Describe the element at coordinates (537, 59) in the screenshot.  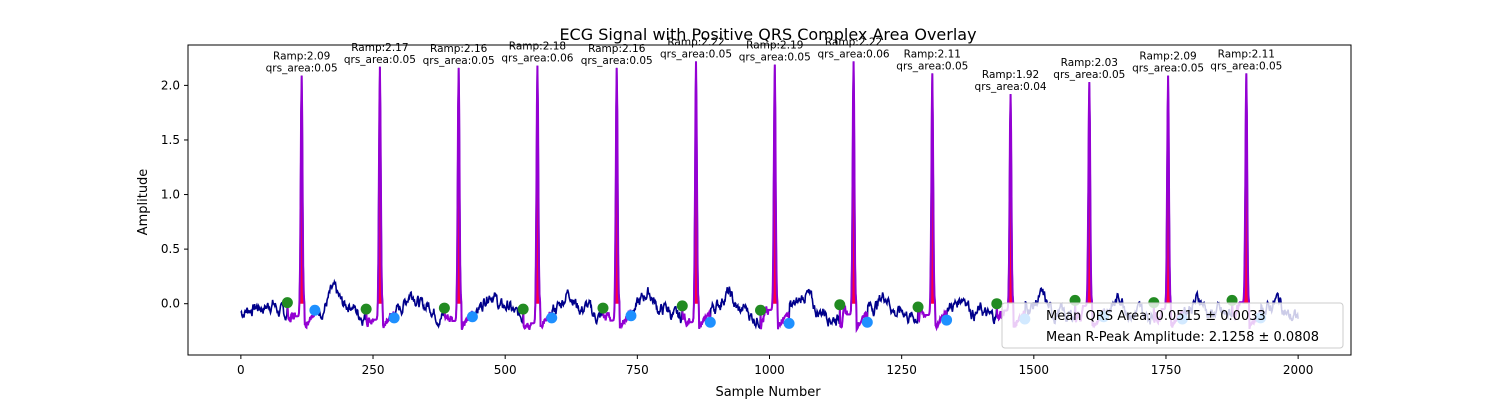
I see `qrs-area-label-3: qrs_area:0.06` at that location.